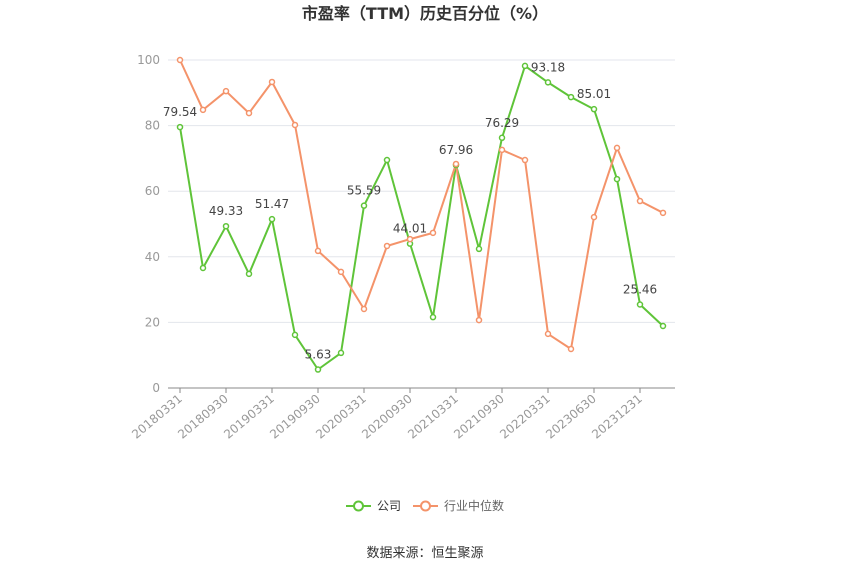 The height and width of the screenshot is (575, 850). I want to click on legend-item-industry-median: 行业中位数, so click(458, 505).